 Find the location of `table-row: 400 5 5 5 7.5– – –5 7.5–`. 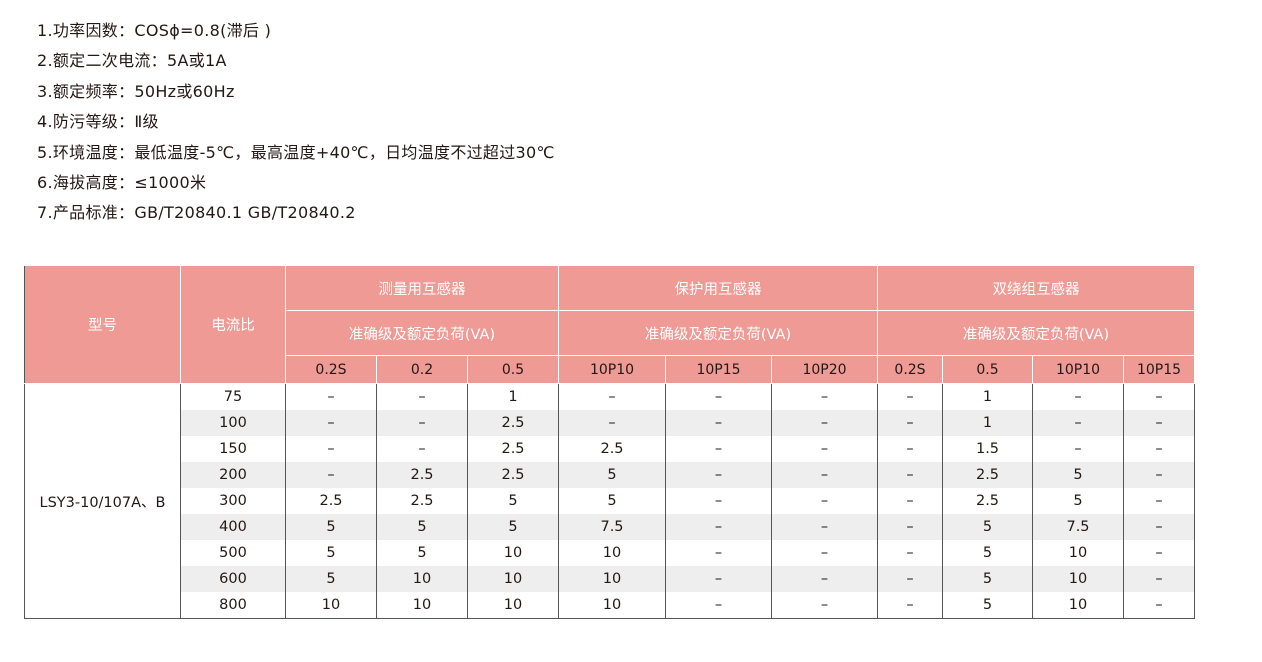

table-row: 400 5 5 5 7.5– – –5 7.5– is located at coordinates (610, 527).